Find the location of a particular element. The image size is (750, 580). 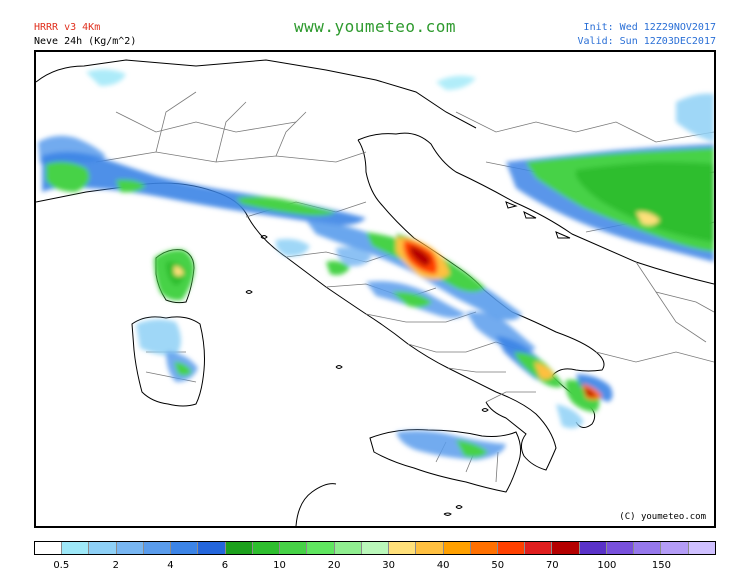

site-title: www.youmeteo.com is located at coordinates (375, 26).